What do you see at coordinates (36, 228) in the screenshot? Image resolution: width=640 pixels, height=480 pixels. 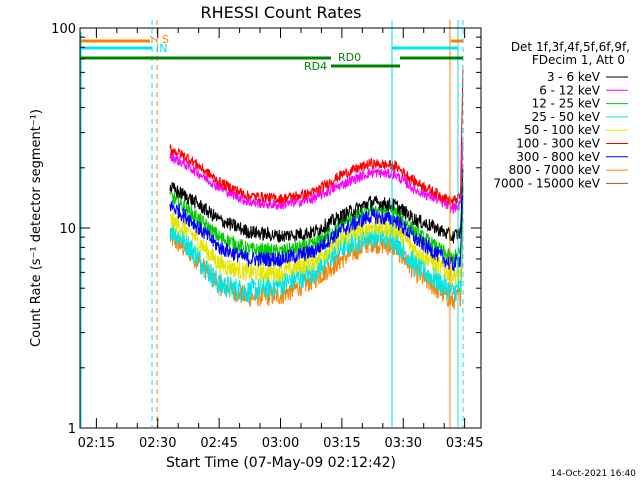 I see `y-axis-label: Count Rate (s⁻¹ detector segment⁻¹)` at bounding box center [36, 228].